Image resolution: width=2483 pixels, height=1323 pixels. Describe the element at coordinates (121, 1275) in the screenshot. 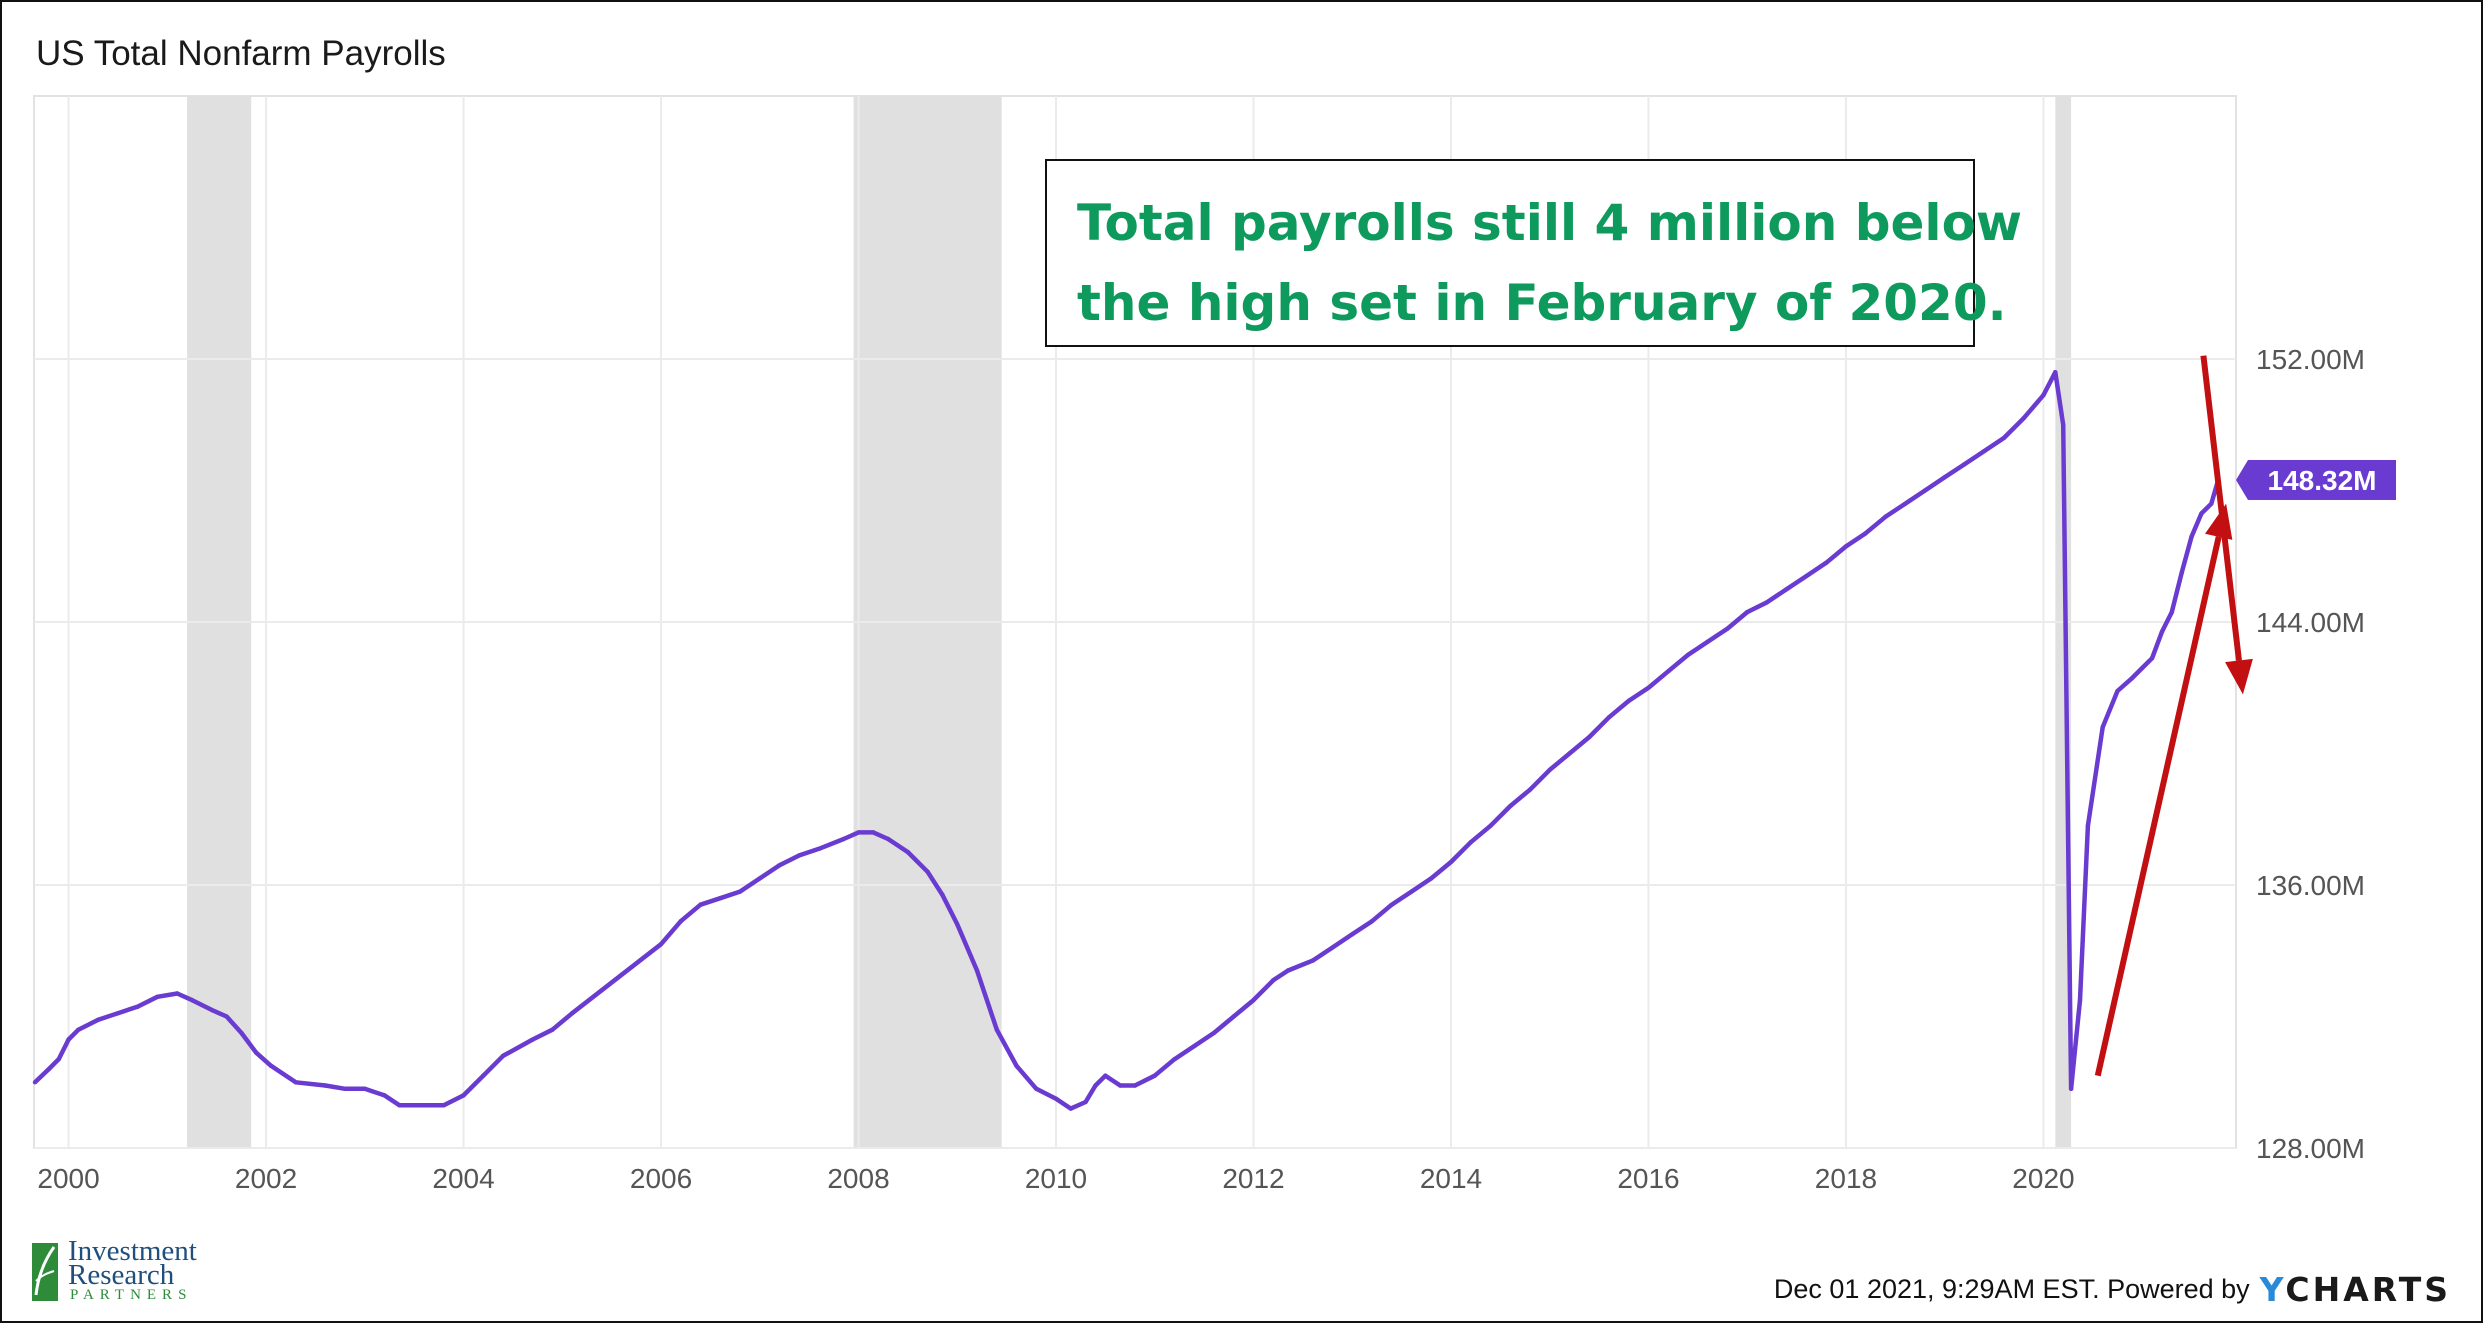

I see `logo-line-2: Research` at that location.